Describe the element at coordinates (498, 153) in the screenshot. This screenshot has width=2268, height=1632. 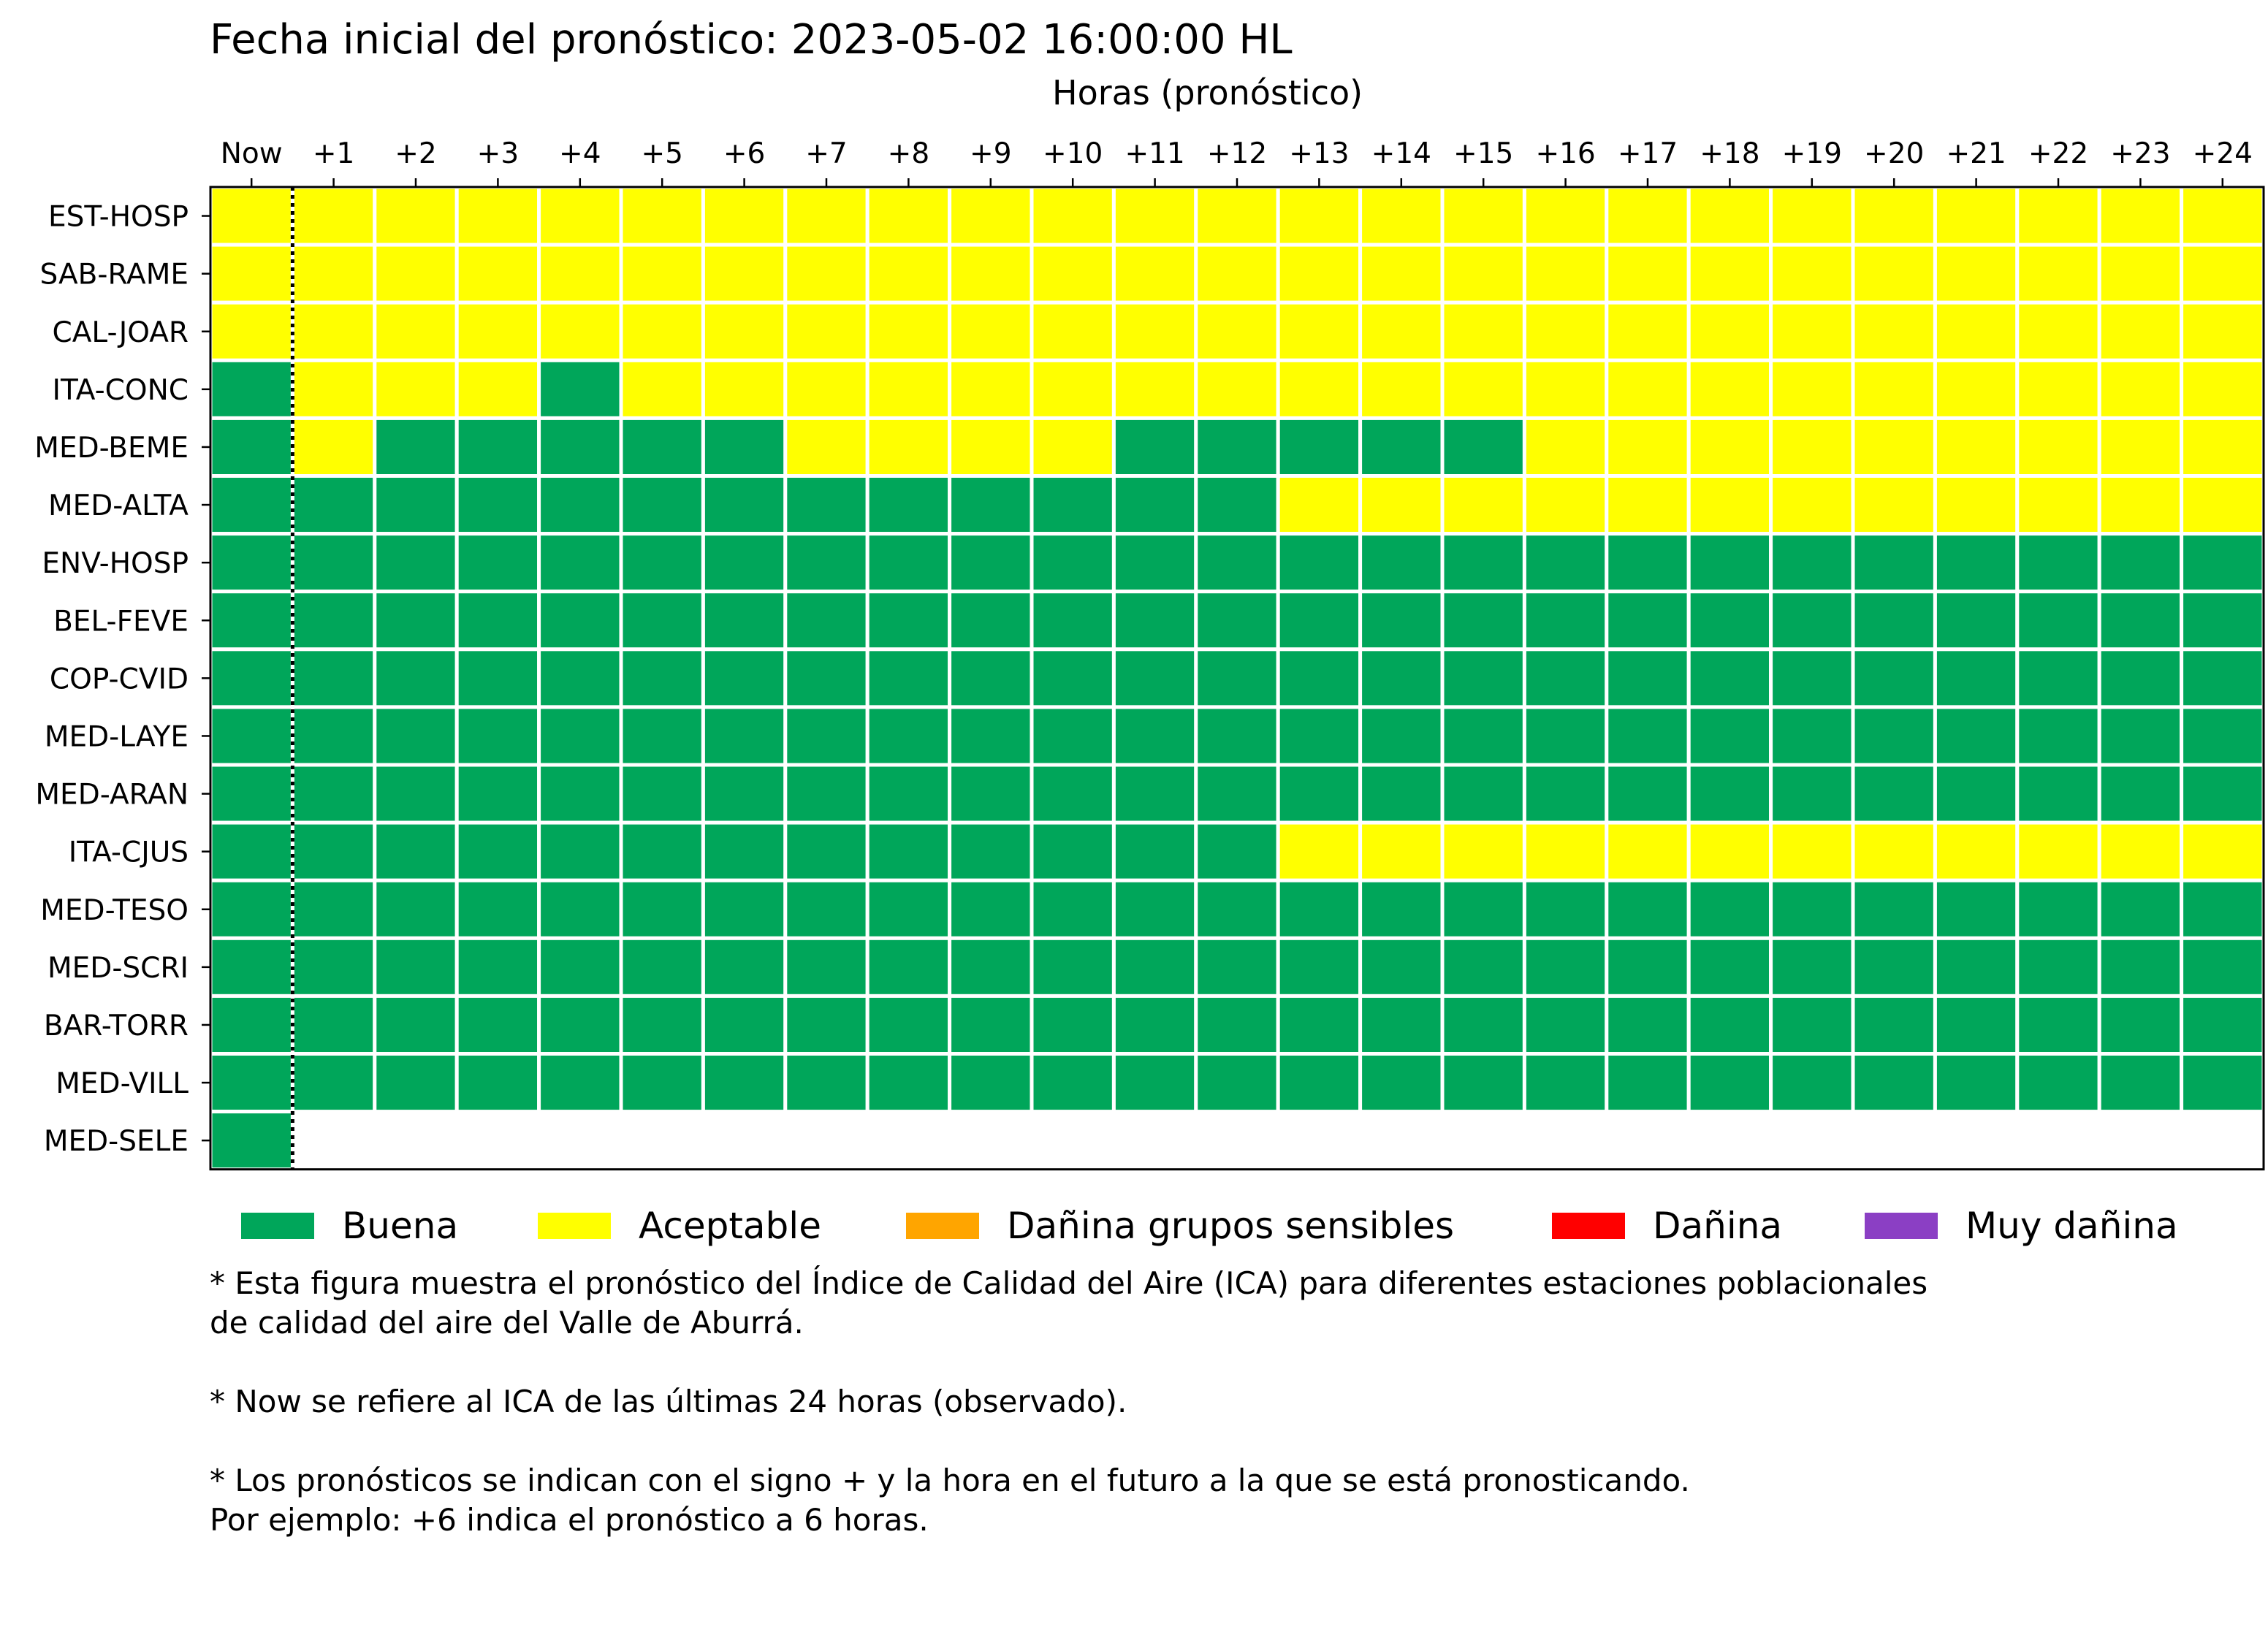
I see `x-tick-label: +3` at that location.